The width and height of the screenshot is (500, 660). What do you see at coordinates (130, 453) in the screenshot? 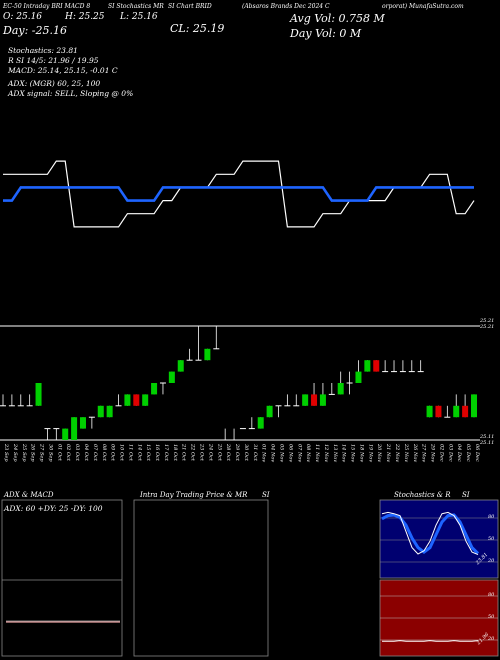
I see `date-tick-label: 11 Oct` at bounding box center [130, 453].